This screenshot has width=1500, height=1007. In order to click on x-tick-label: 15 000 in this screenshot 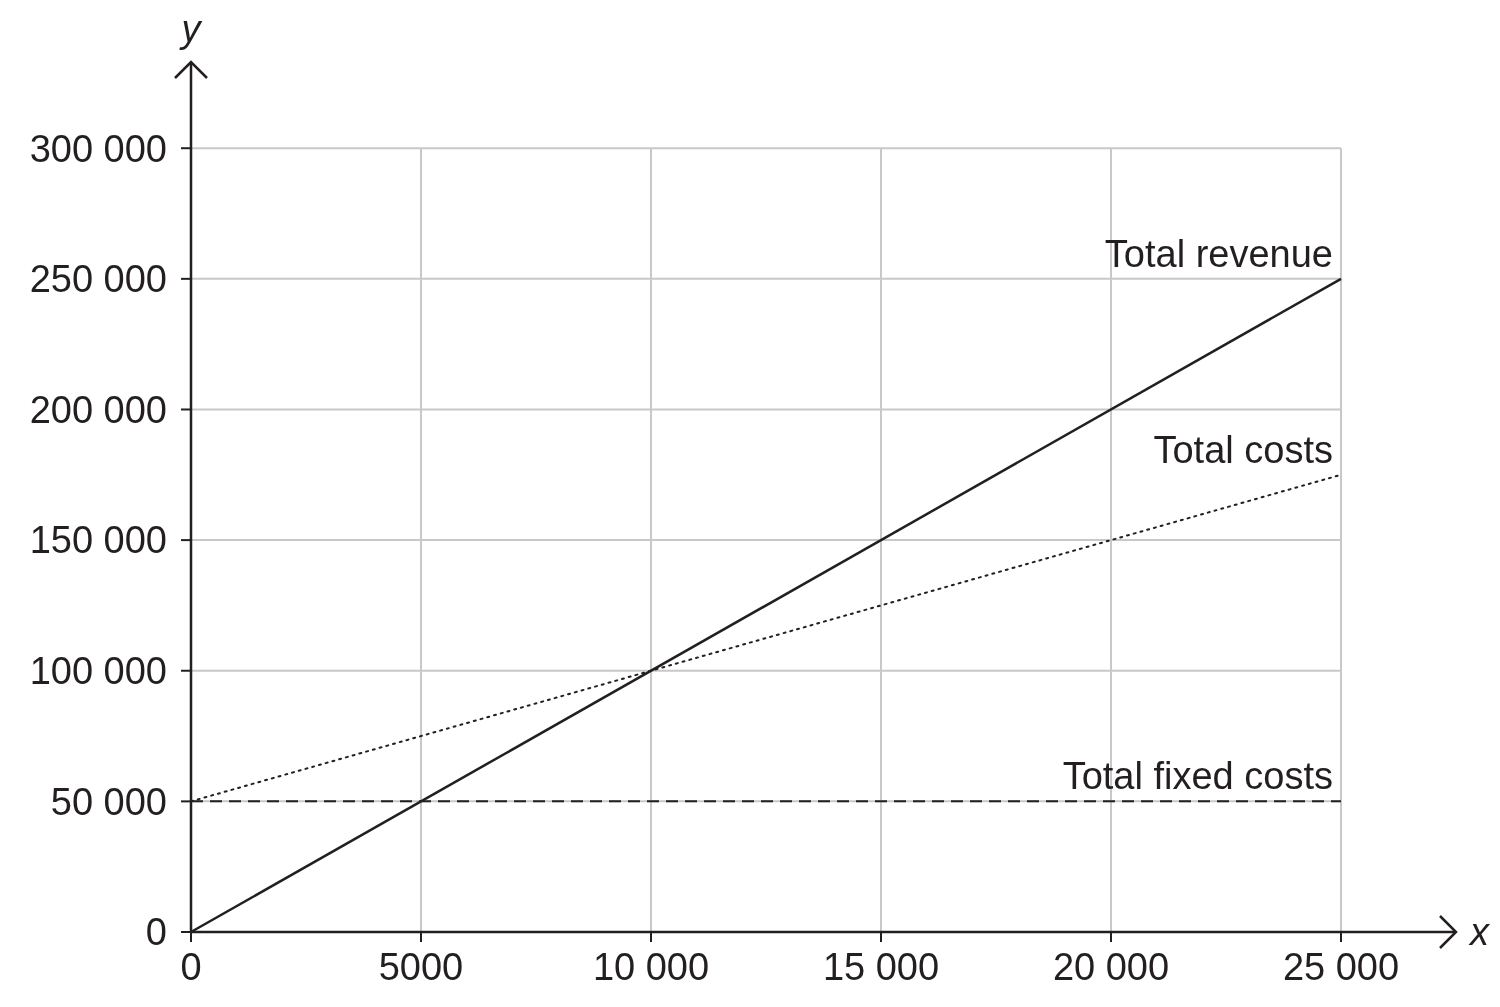, I will do `click(881, 967)`.